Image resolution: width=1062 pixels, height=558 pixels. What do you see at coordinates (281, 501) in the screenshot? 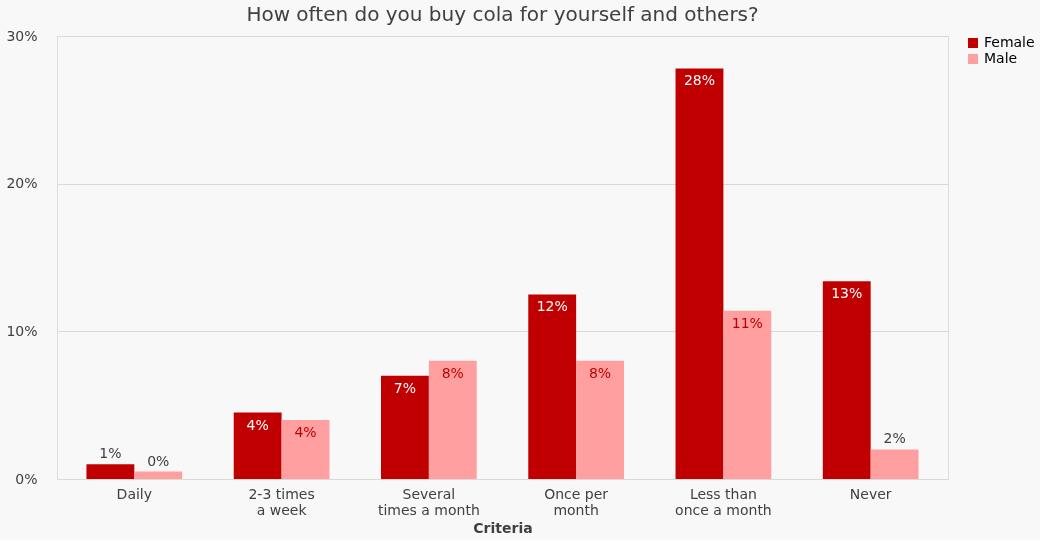
I see `x-tick-label: 2-3 times a week` at bounding box center [281, 501].